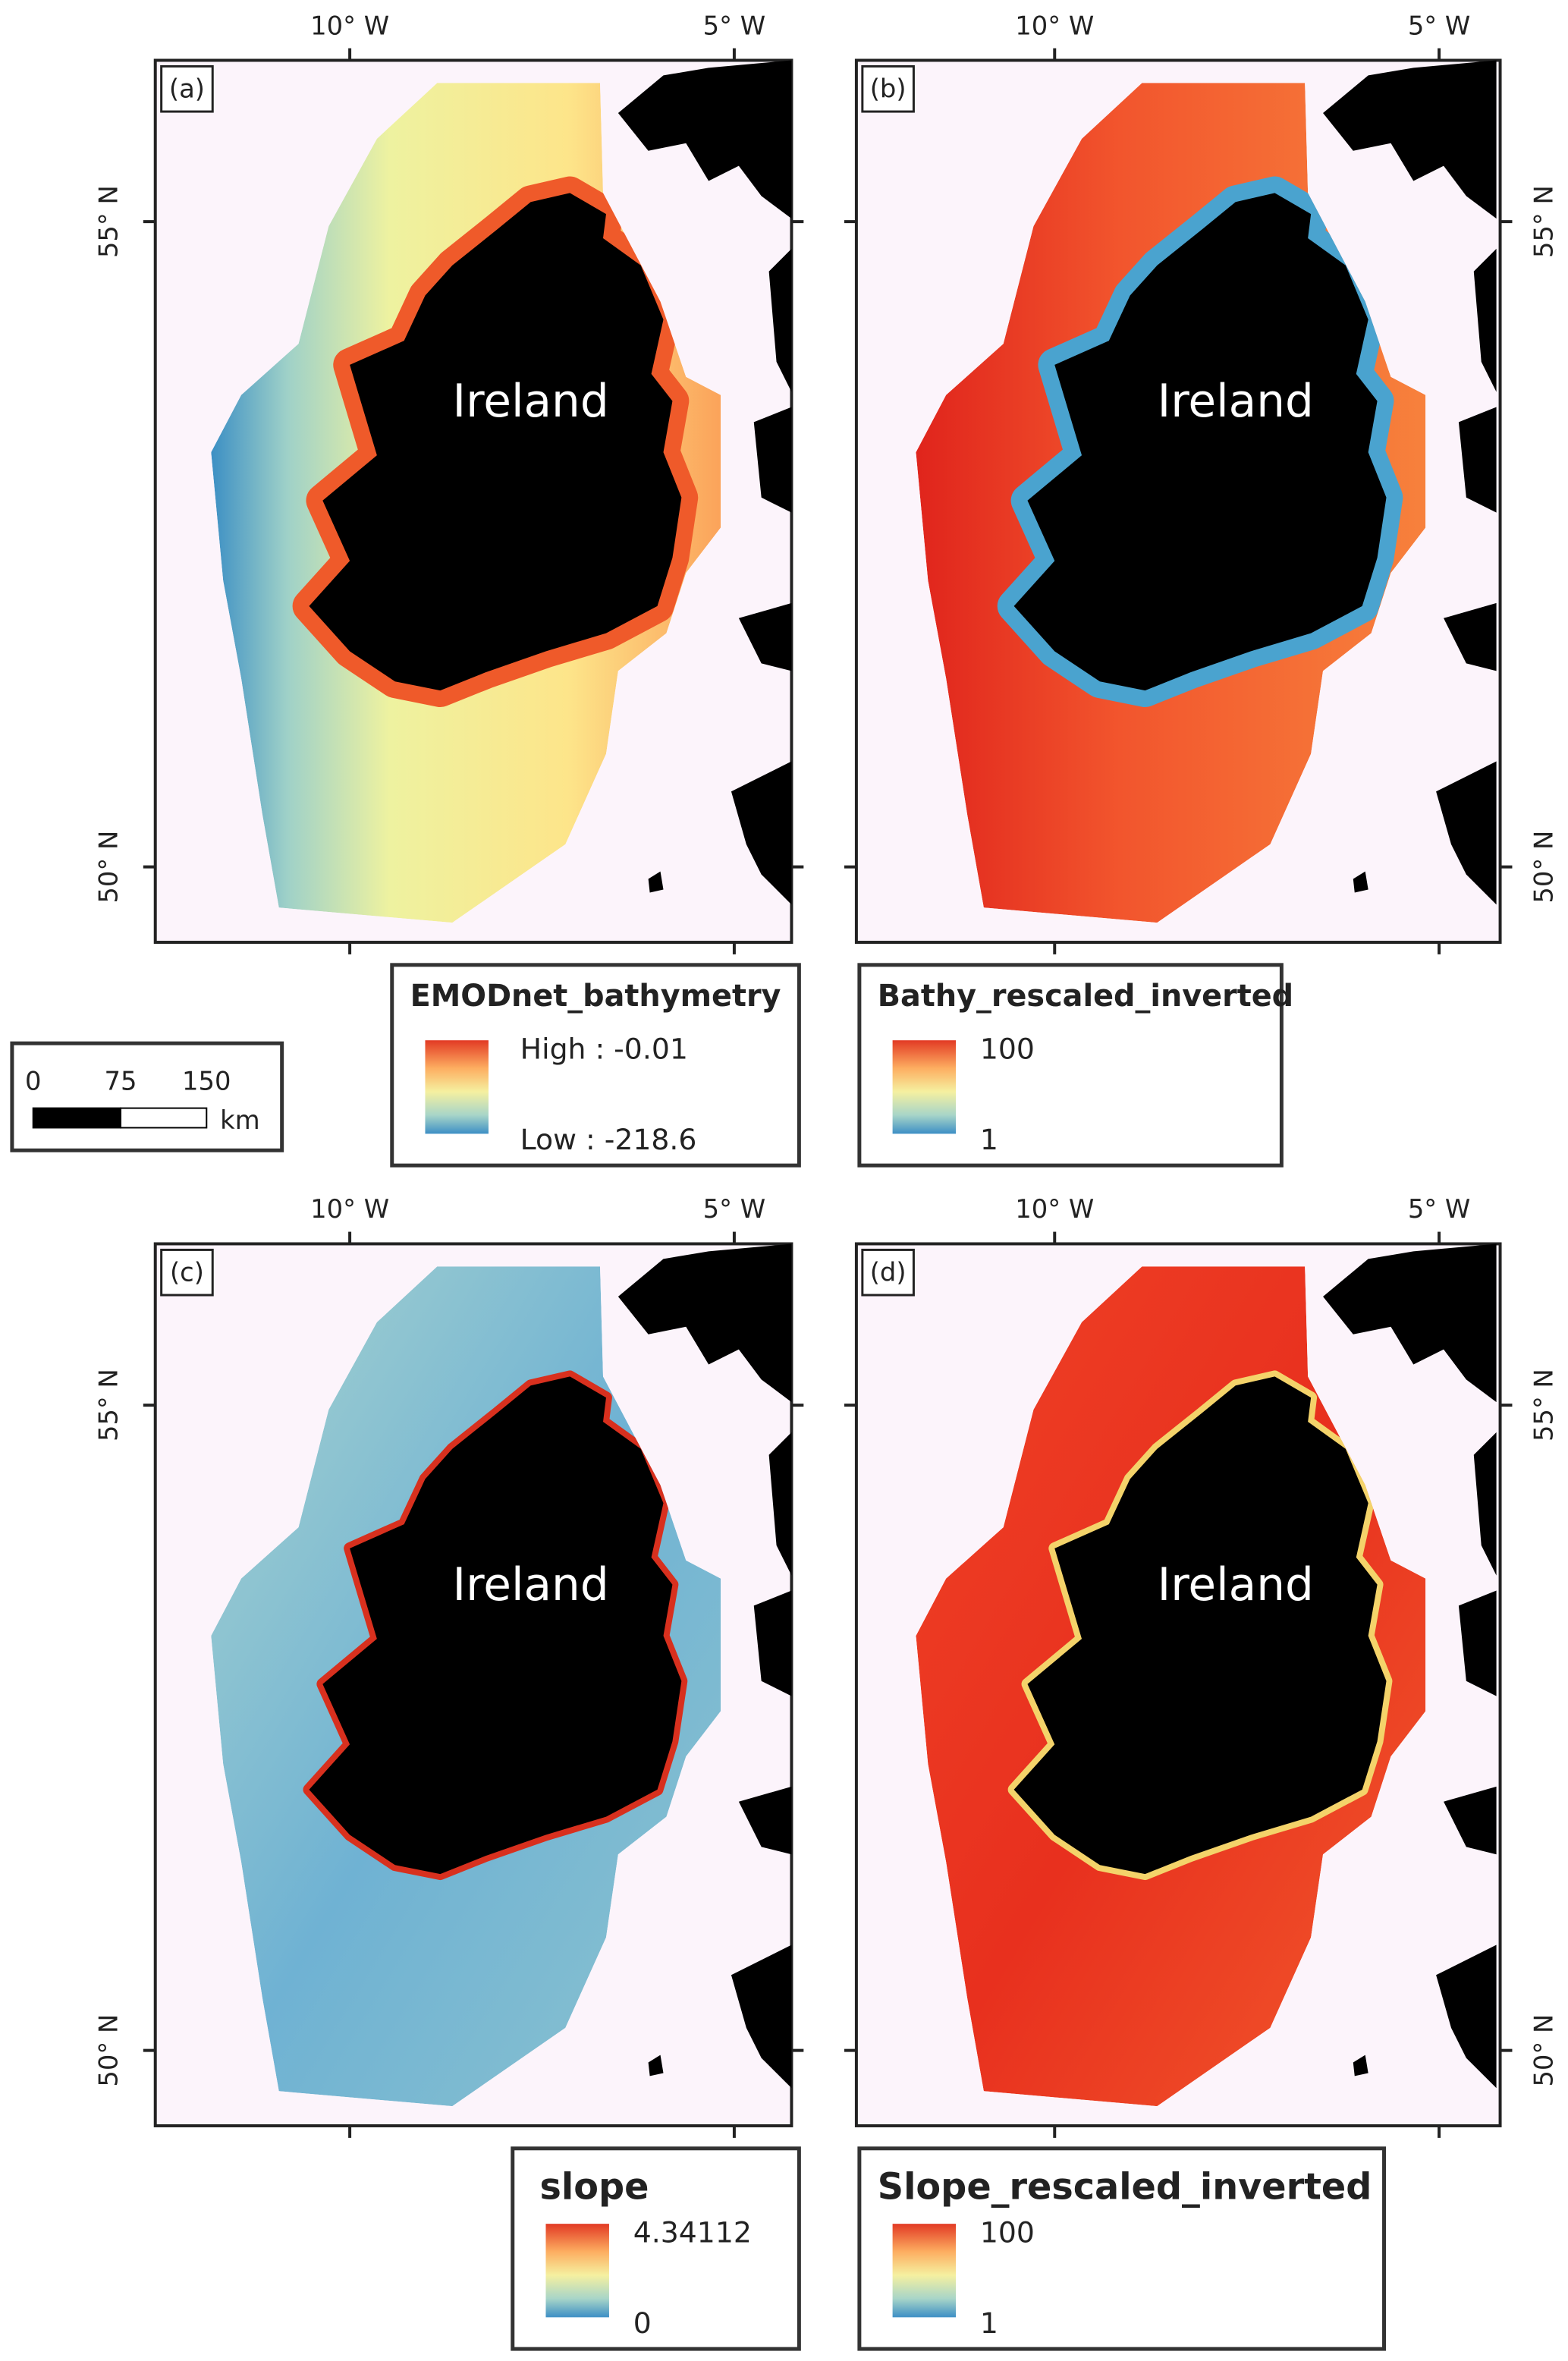  I want to click on scale-tick: 0, so click(33, 1081).